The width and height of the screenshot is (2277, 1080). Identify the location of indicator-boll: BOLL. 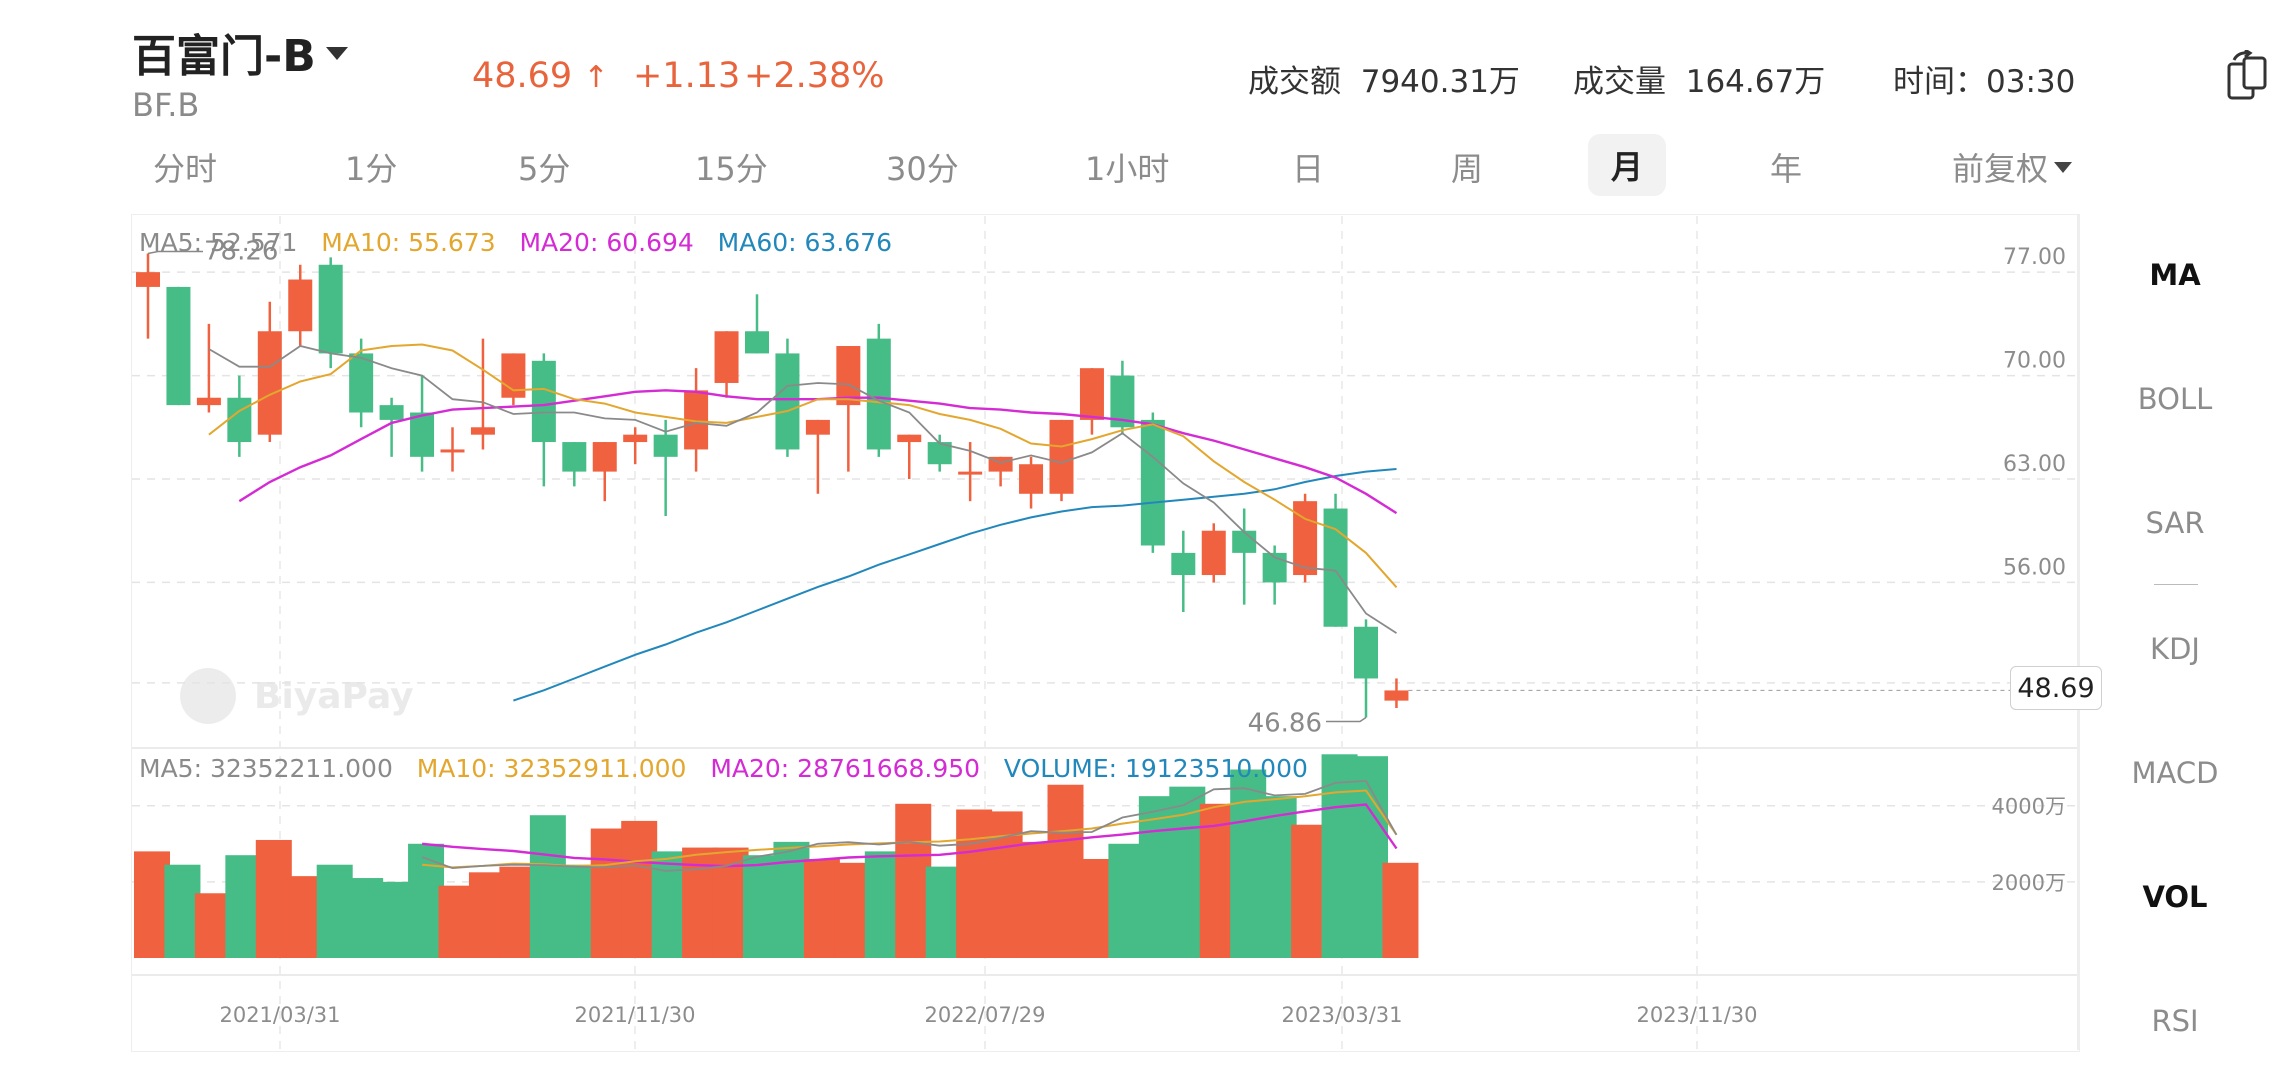
(2175, 399).